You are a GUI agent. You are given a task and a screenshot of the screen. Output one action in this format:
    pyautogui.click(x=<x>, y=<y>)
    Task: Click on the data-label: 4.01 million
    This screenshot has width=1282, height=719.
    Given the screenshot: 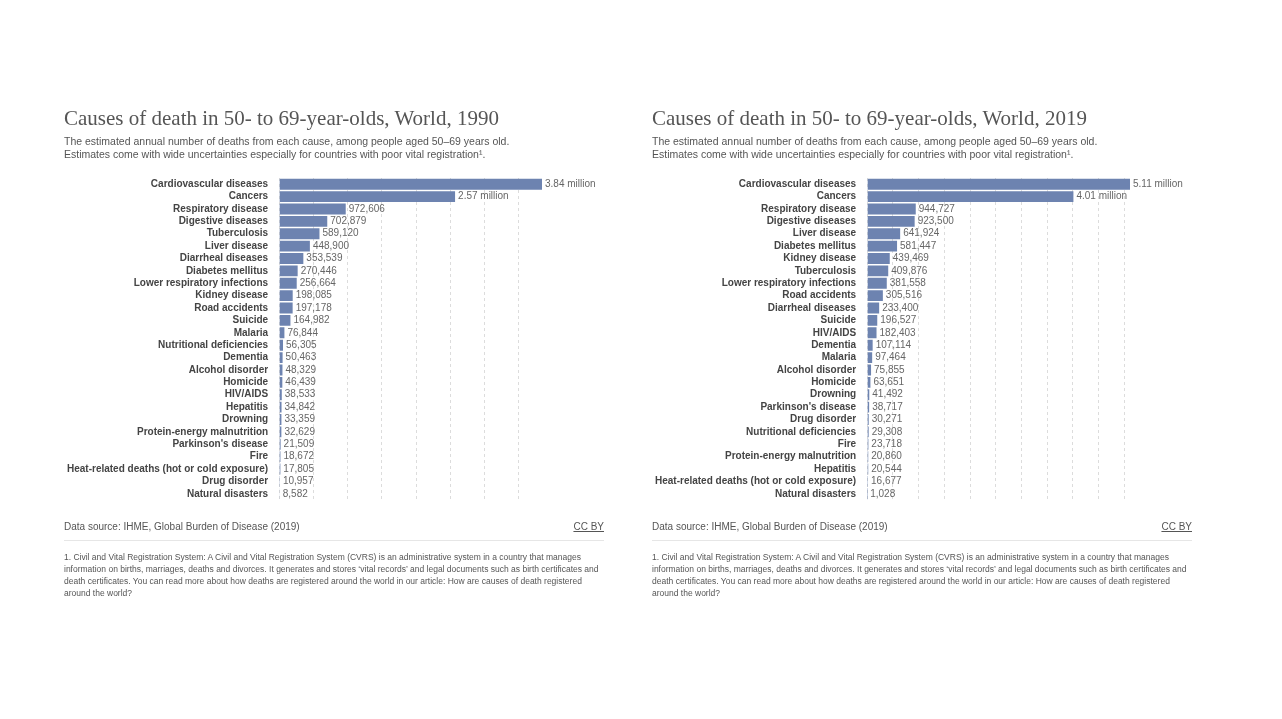 What is the action you would take?
    pyautogui.click(x=1102, y=196)
    